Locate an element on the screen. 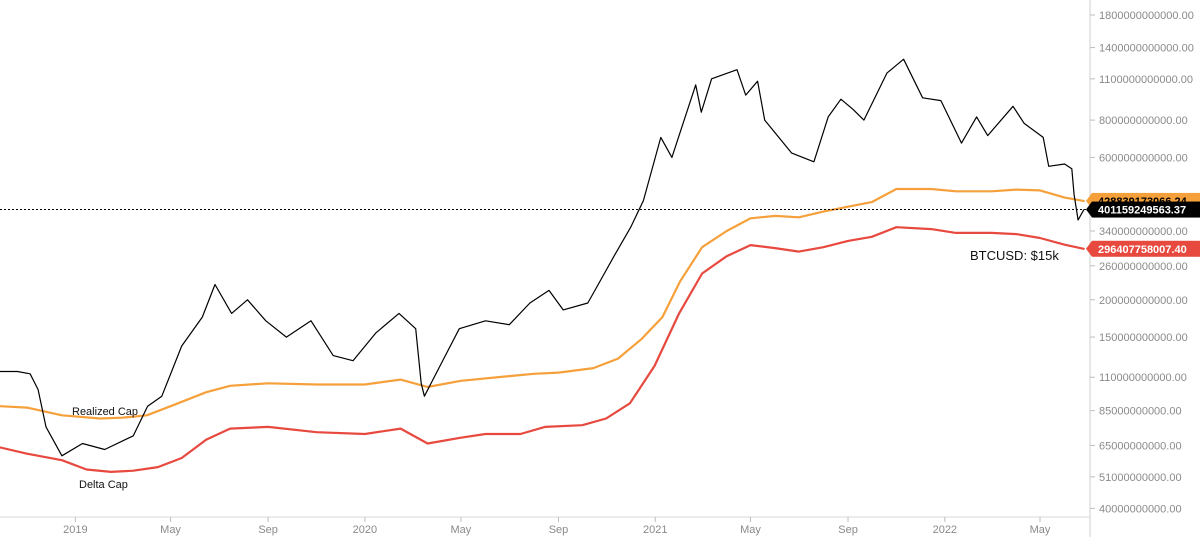 This screenshot has height=537, width=1200. market-price-tag-pointer is located at coordinates (1089, 209).